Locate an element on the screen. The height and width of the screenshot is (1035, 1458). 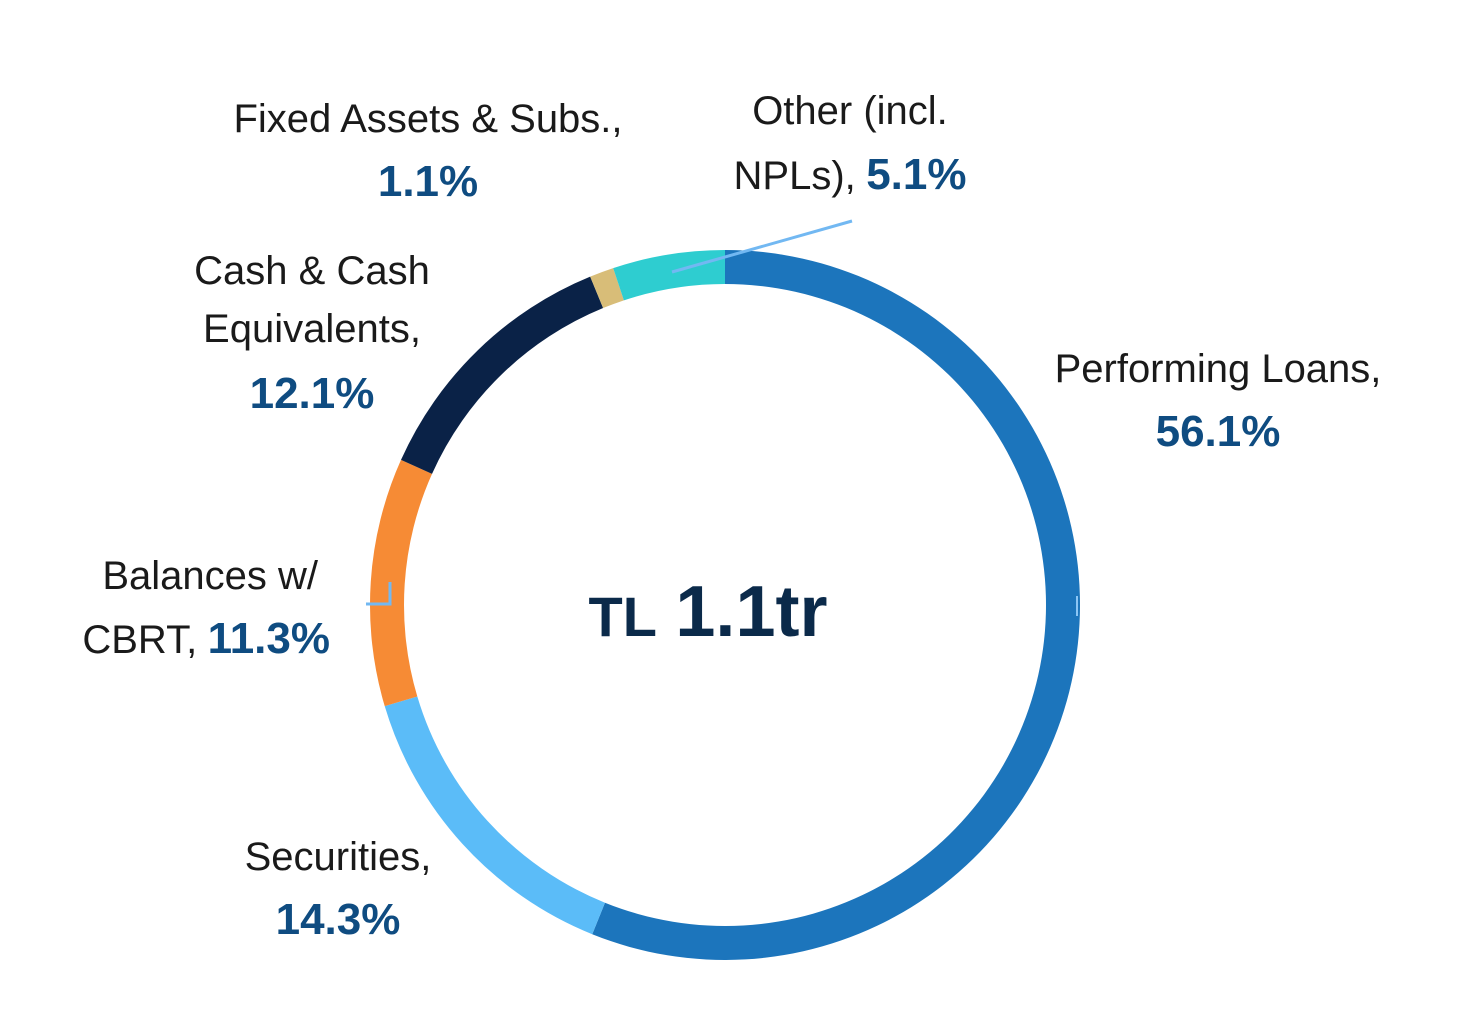
leader-line-balances-cbrt is located at coordinates (379, 594).